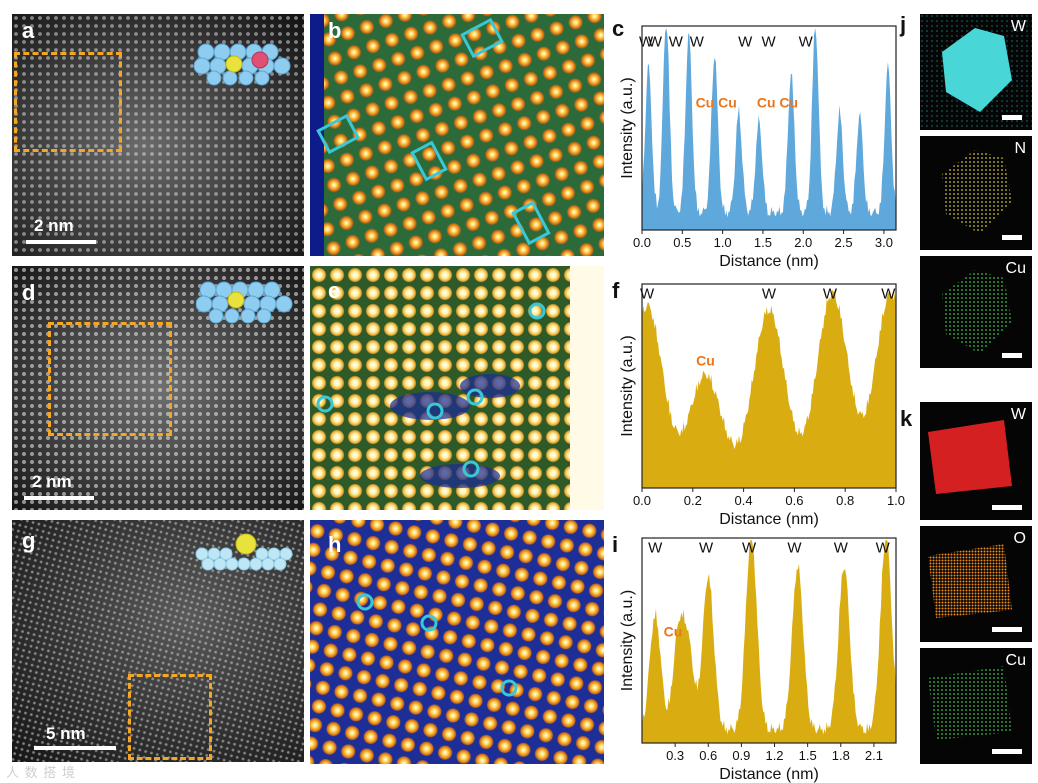 The height and width of the screenshot is (783, 1038). What do you see at coordinates (716, 103) in the screenshot?
I see `cu-annotation: Cu Cu` at bounding box center [716, 103].